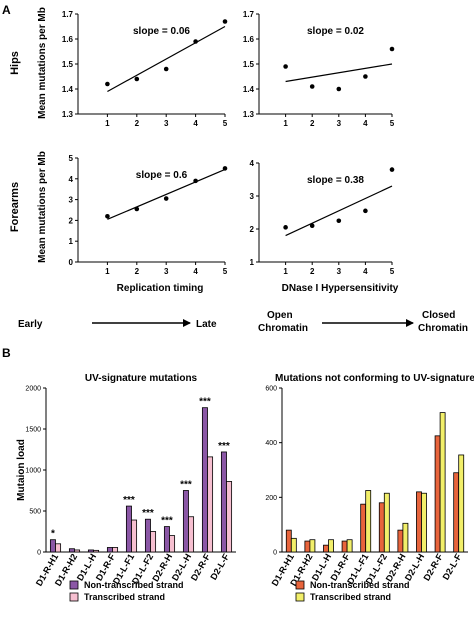 The width and height of the screenshot is (474, 620). I want to click on uv-signature-y-tick-label: 500, so click(35, 512).